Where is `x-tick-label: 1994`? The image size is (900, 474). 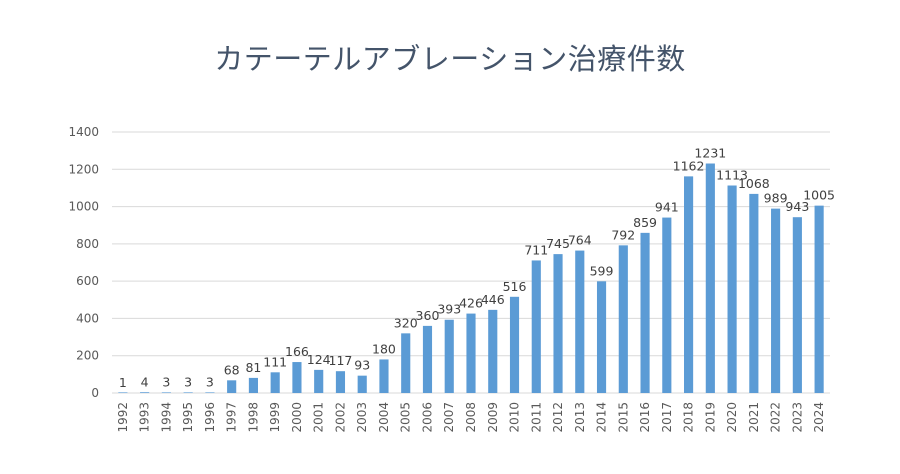 x-tick-label: 1994 is located at coordinates (166, 417).